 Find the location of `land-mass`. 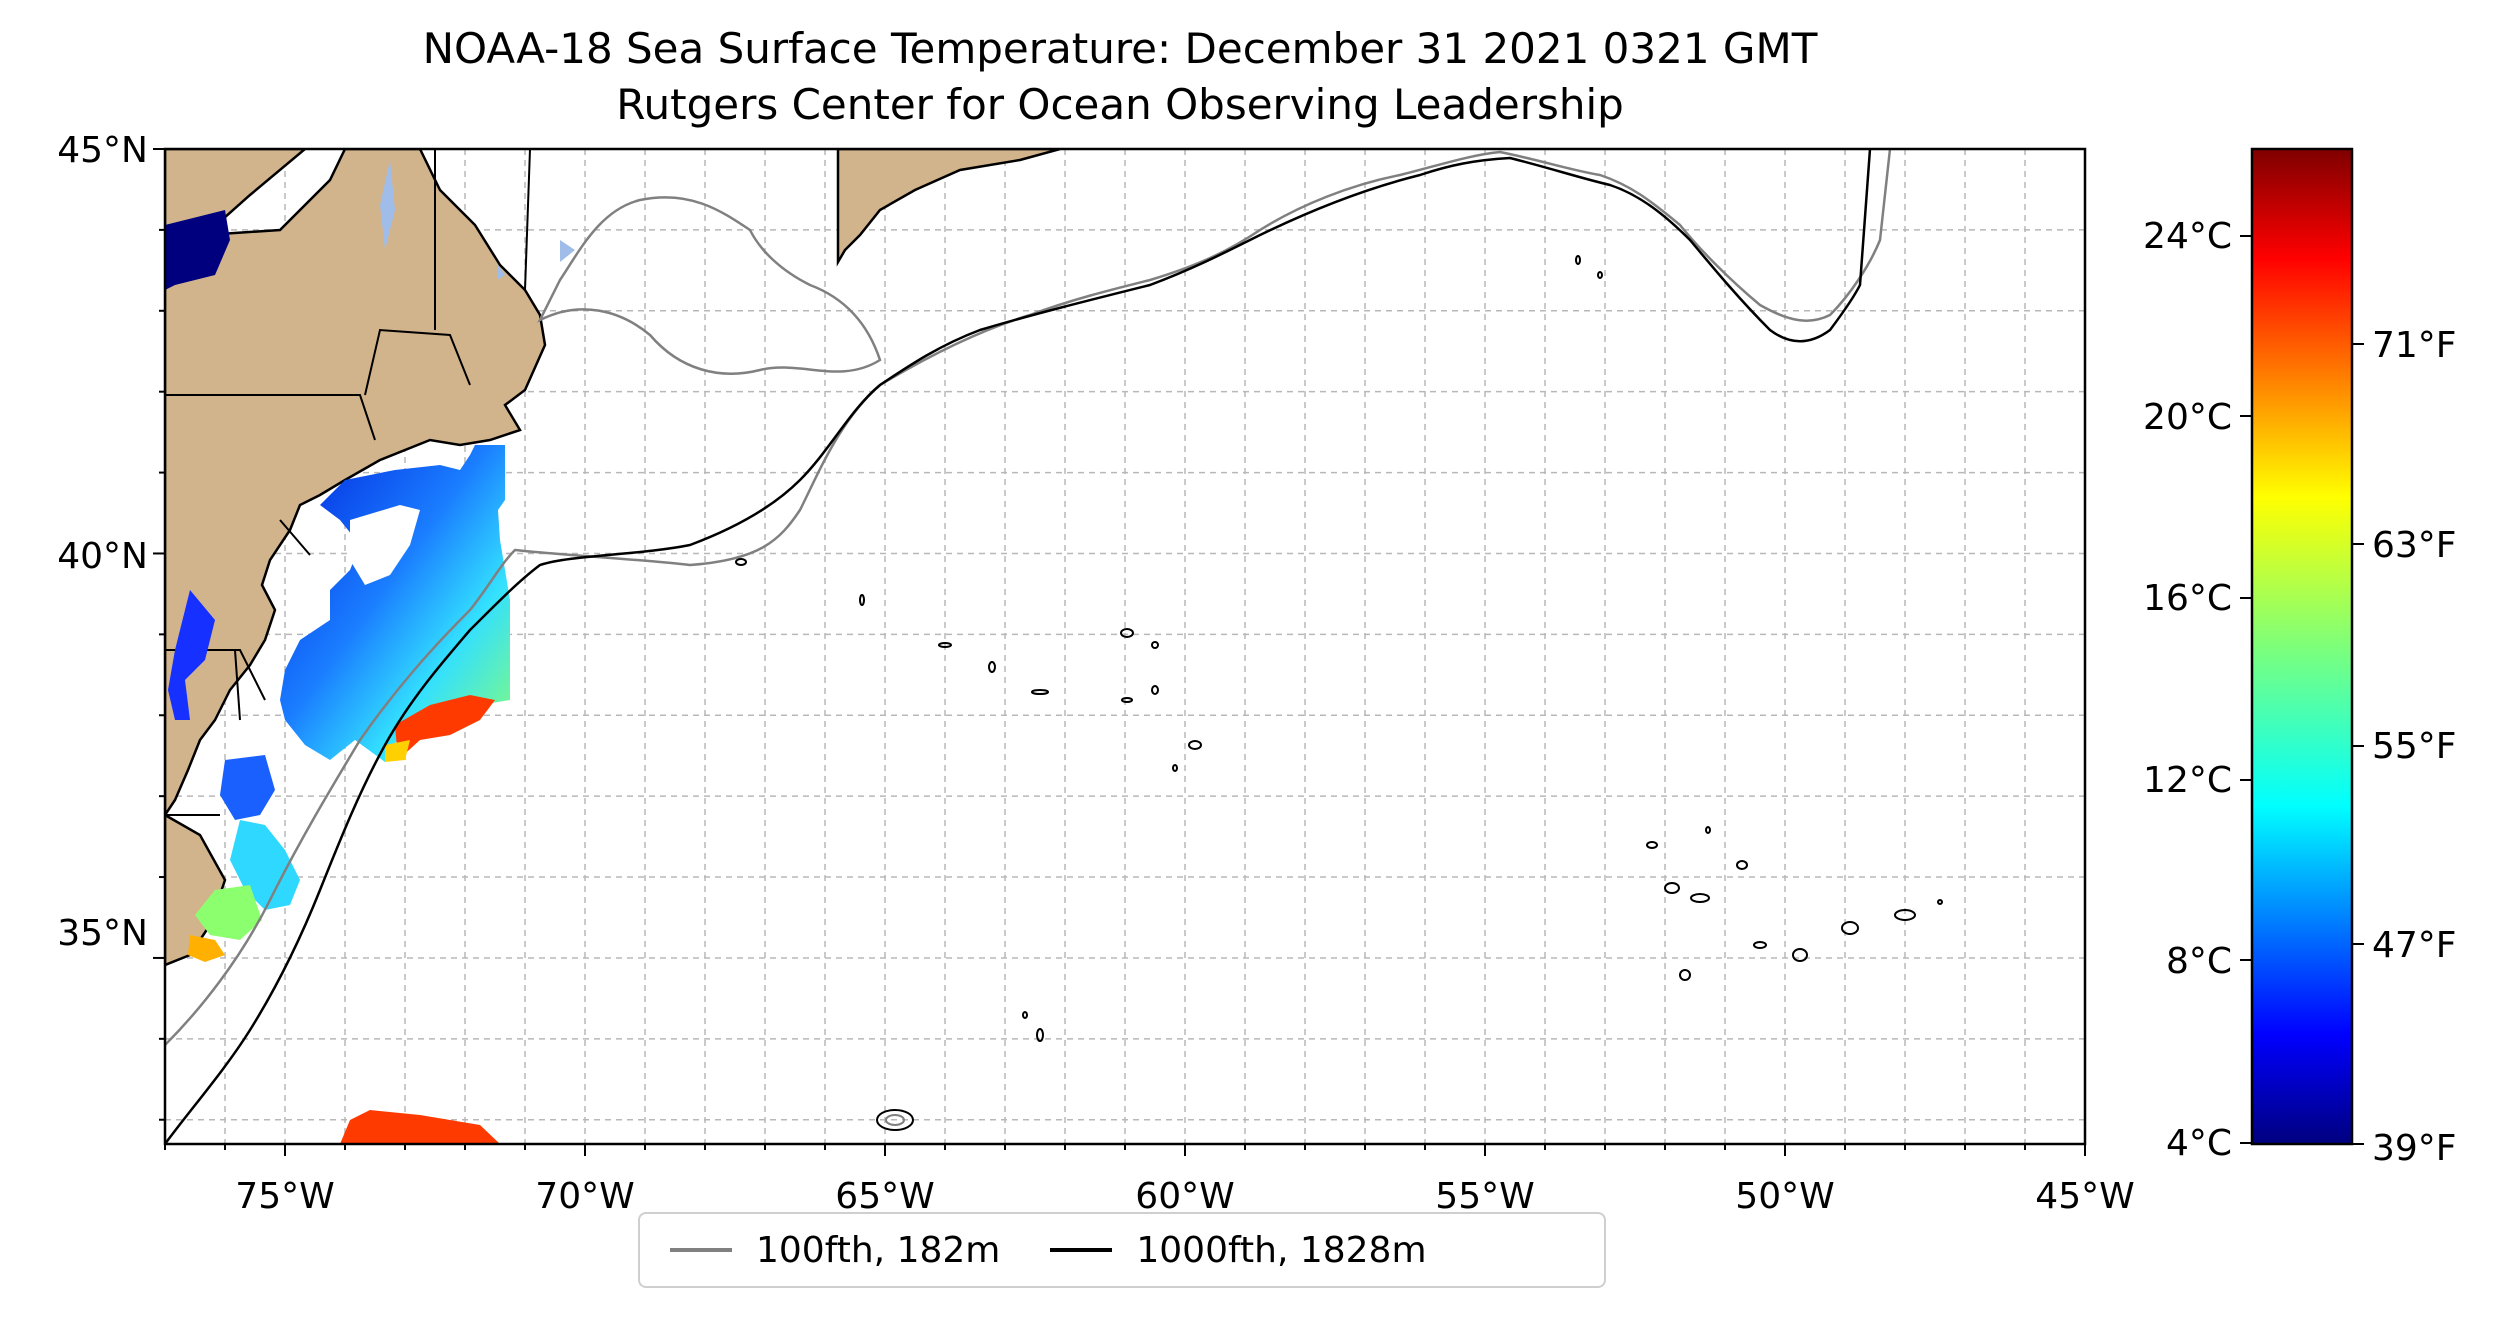

land-mass is located at coordinates (356, 483).